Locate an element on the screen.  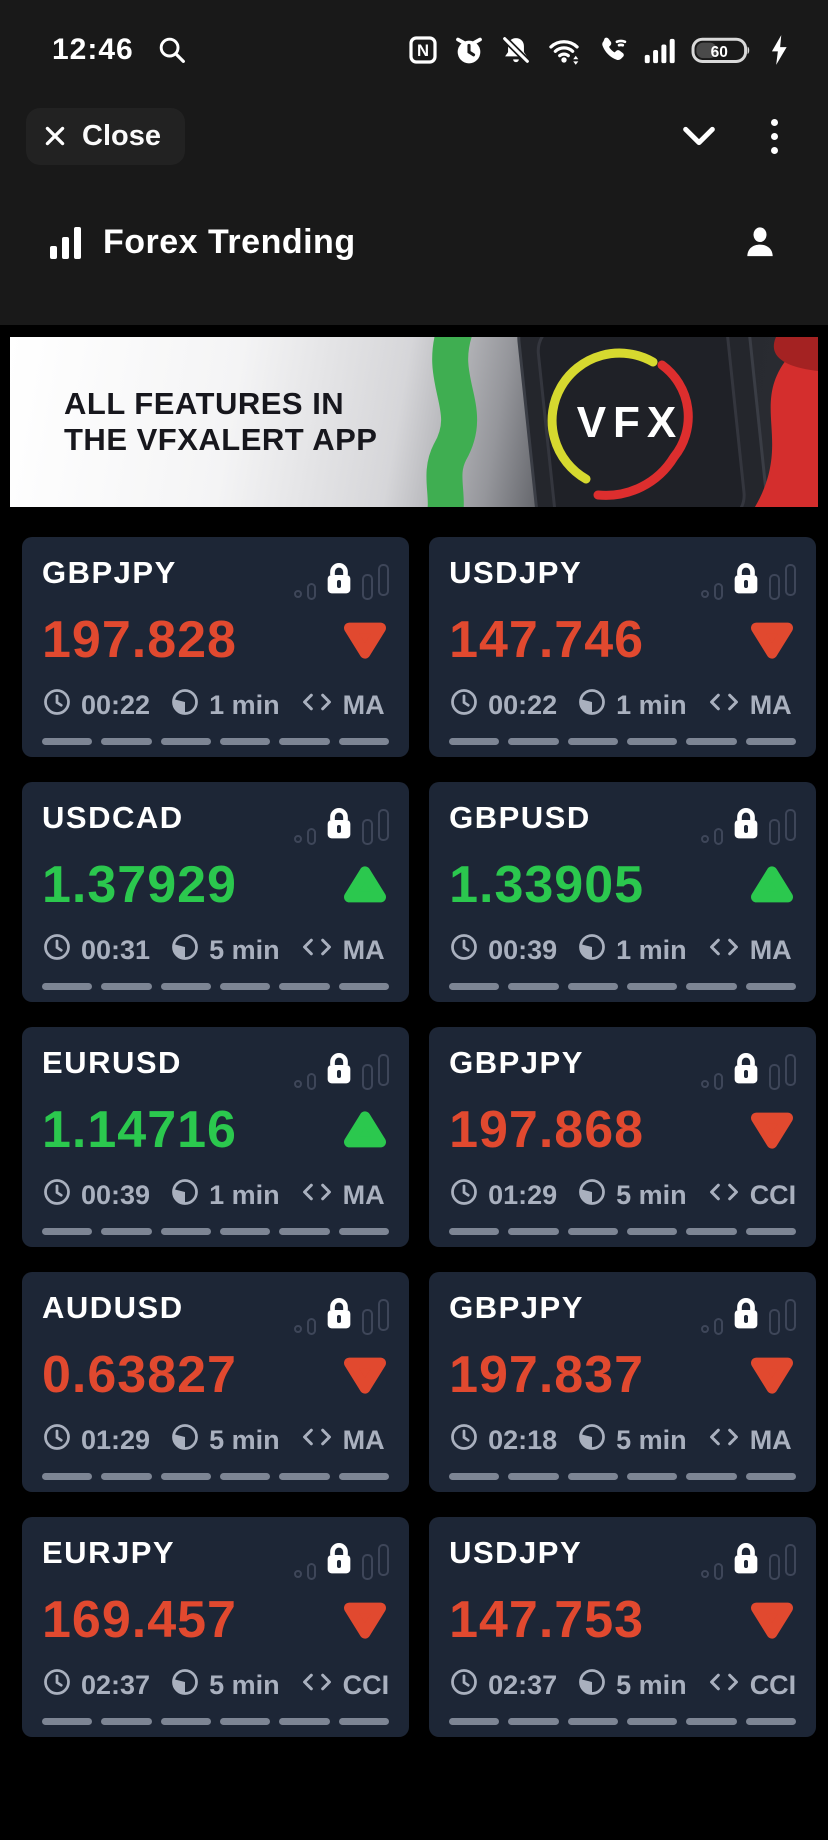
signal-card: USDCAD 1.37929 00:31 is located at coordinates (216, 892).